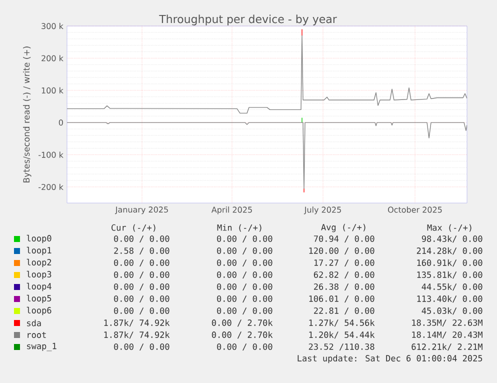 This screenshot has height=383, width=497. I want to click on legend-label: loop3, so click(39, 275).